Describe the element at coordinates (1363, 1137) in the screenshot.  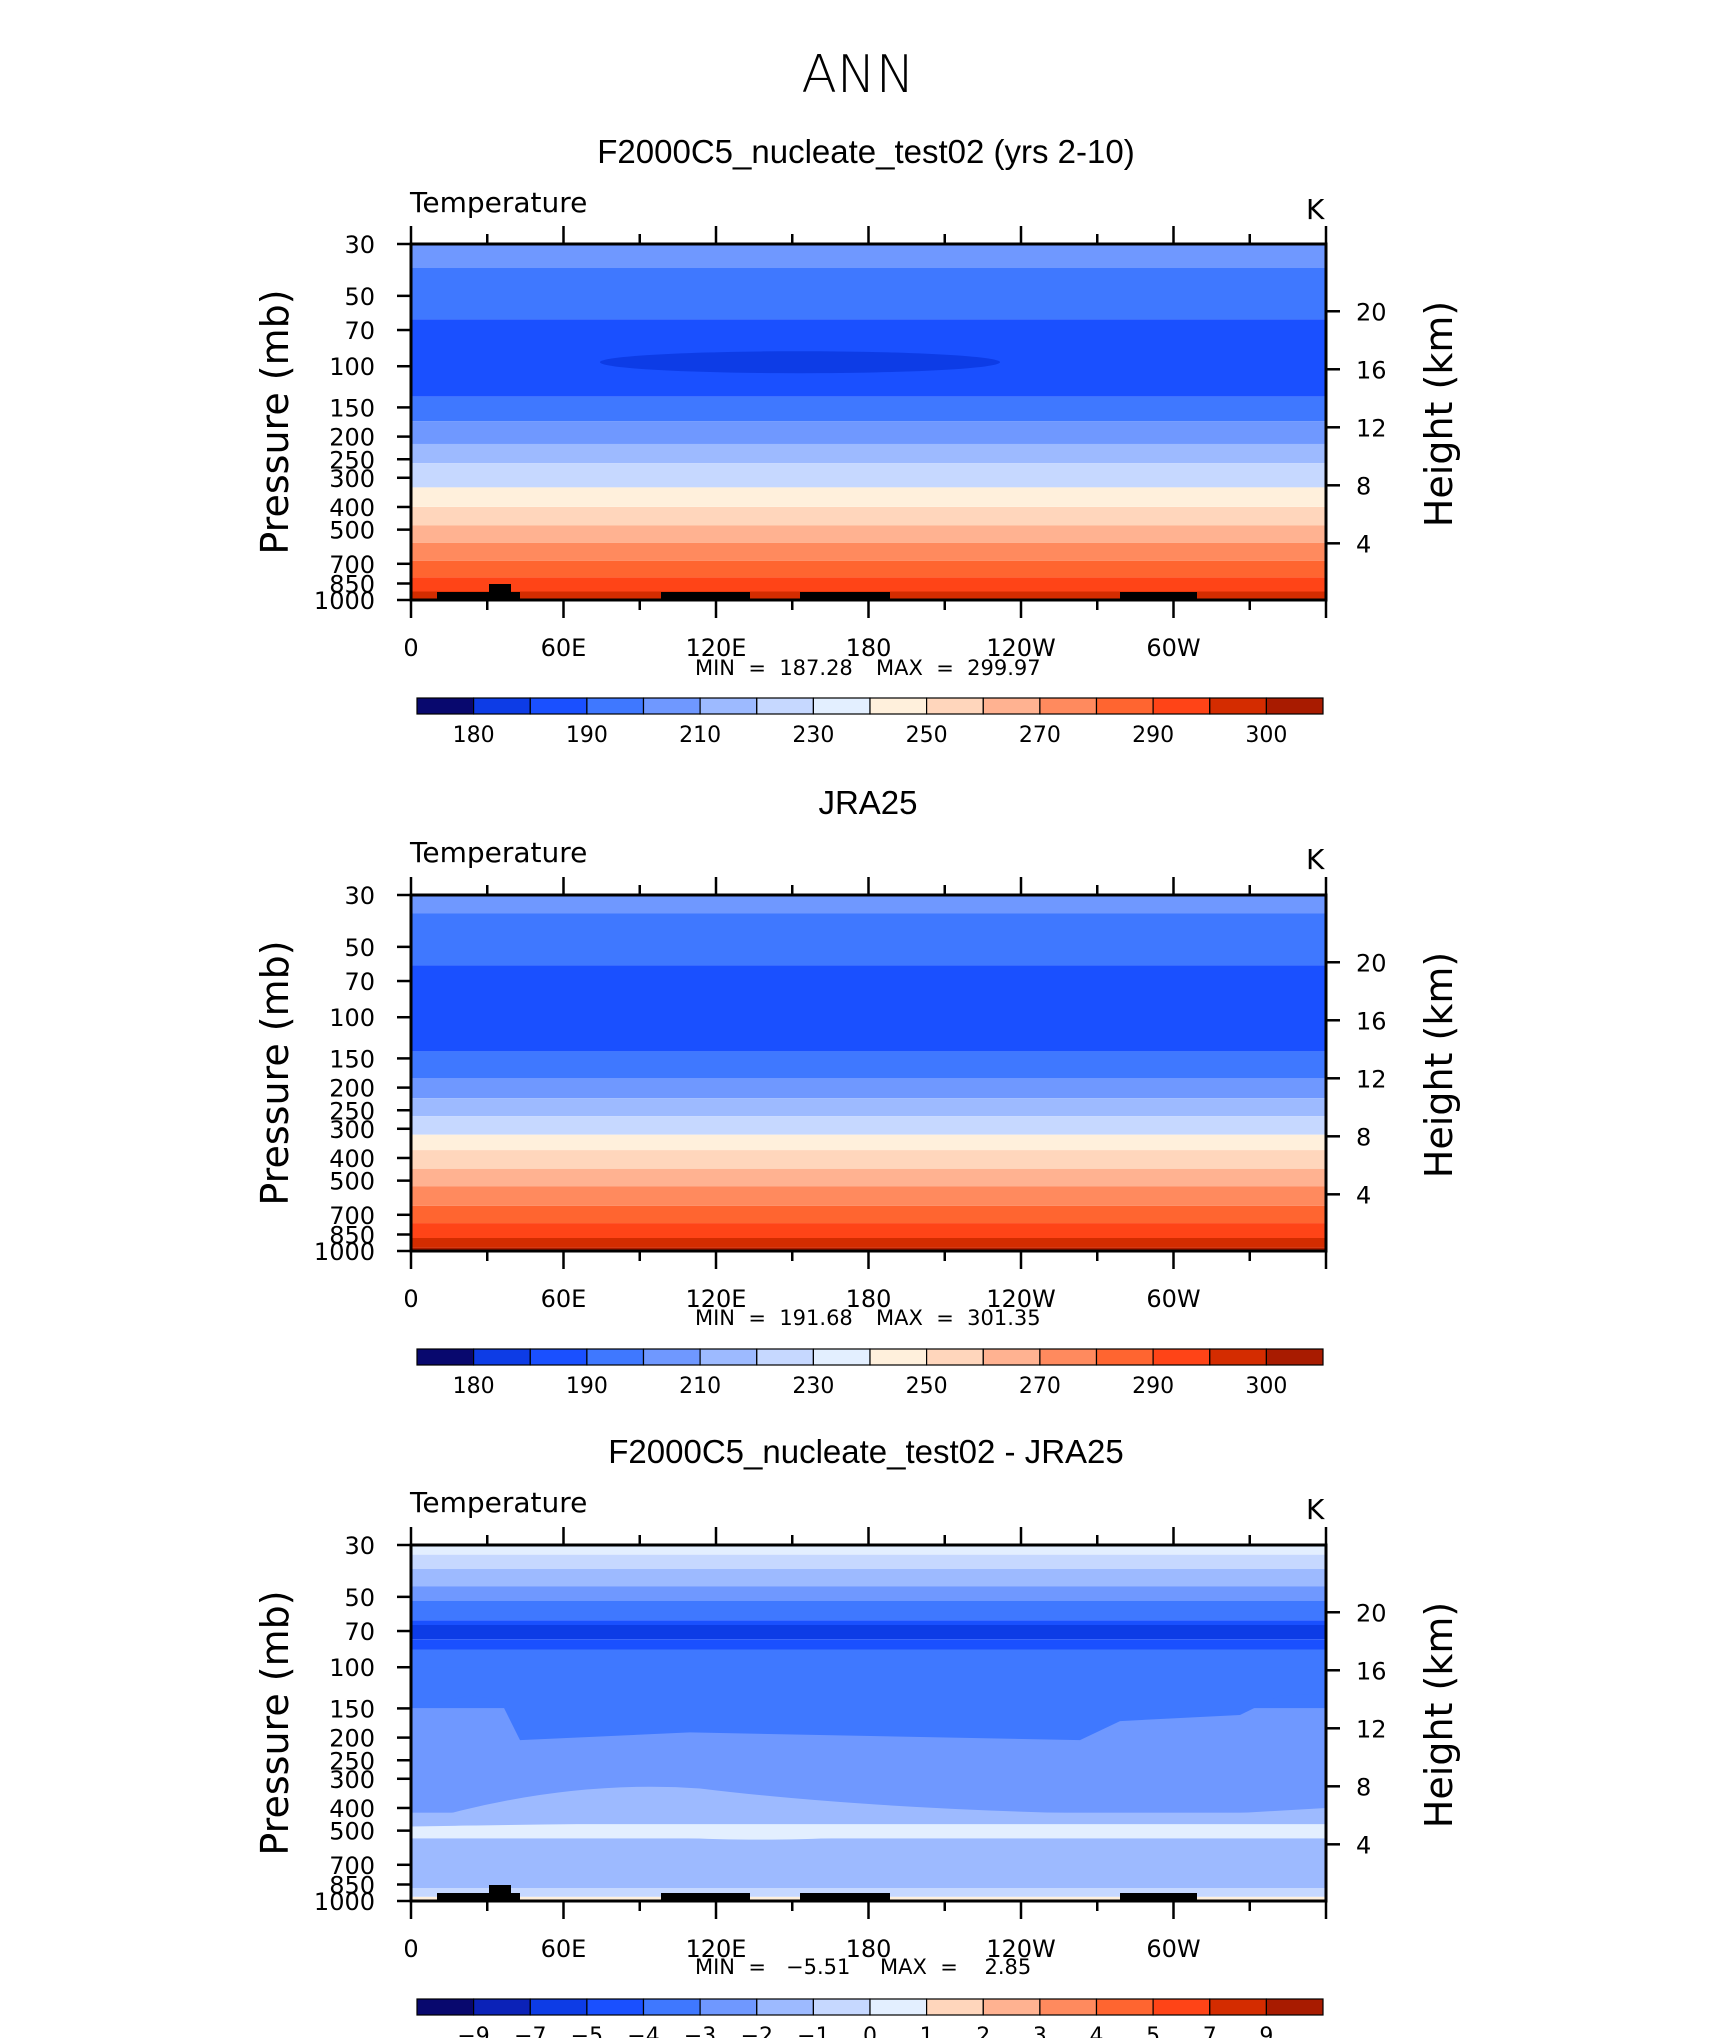
I see `height-tick-label: 8` at that location.